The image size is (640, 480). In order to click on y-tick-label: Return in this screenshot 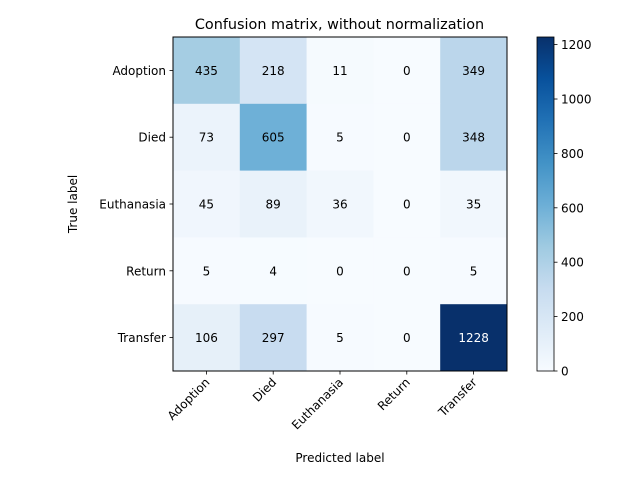, I will do `click(146, 271)`.